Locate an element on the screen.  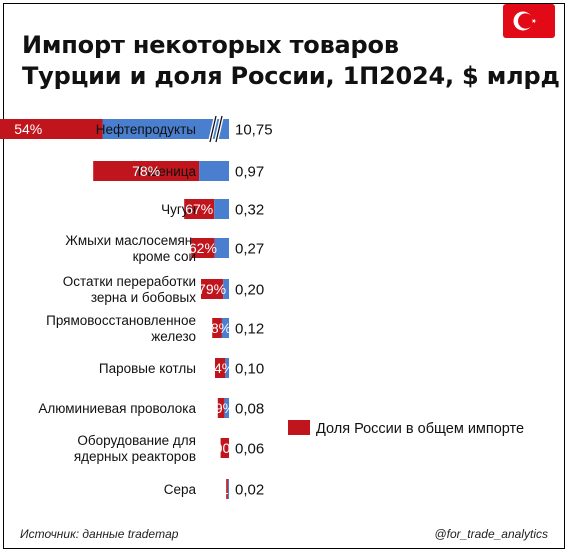
turkey-flag-icon is located at coordinates (529, 21).